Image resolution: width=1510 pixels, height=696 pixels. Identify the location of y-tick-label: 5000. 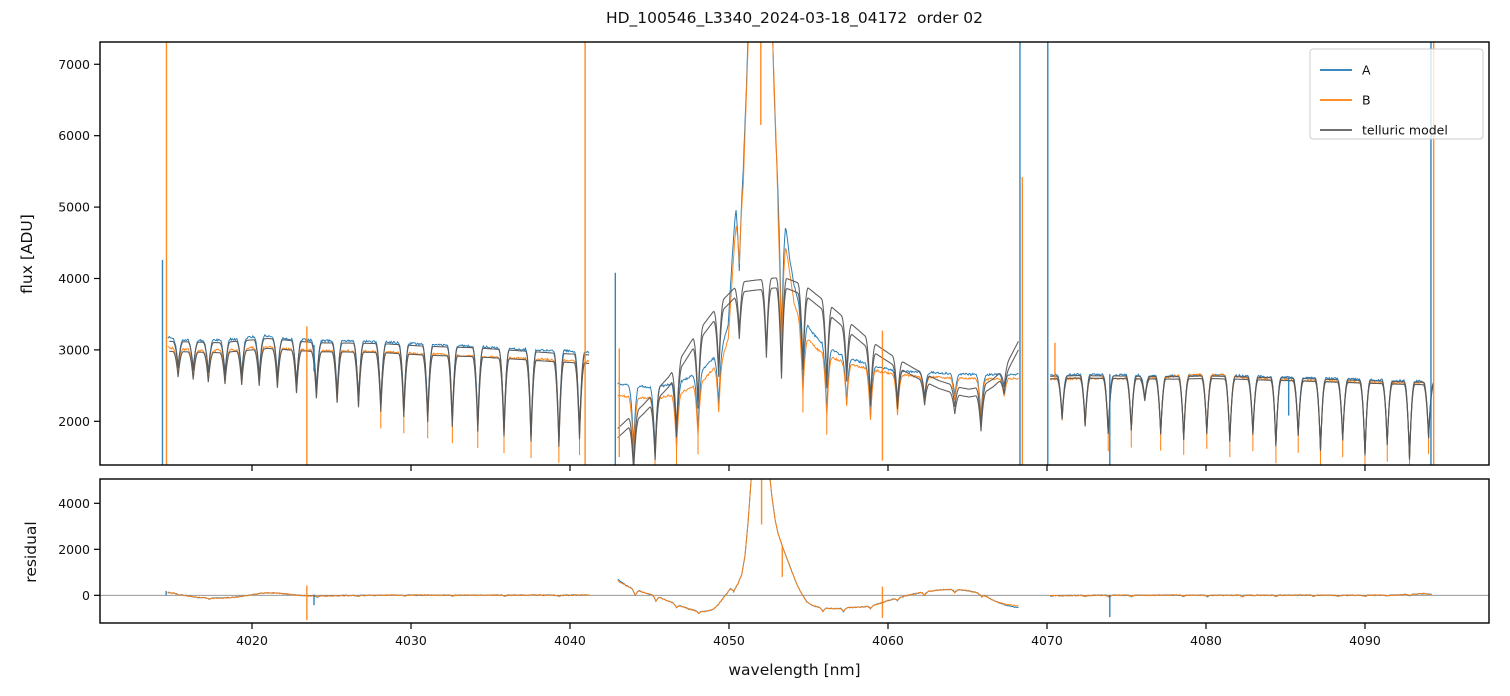
(74, 207).